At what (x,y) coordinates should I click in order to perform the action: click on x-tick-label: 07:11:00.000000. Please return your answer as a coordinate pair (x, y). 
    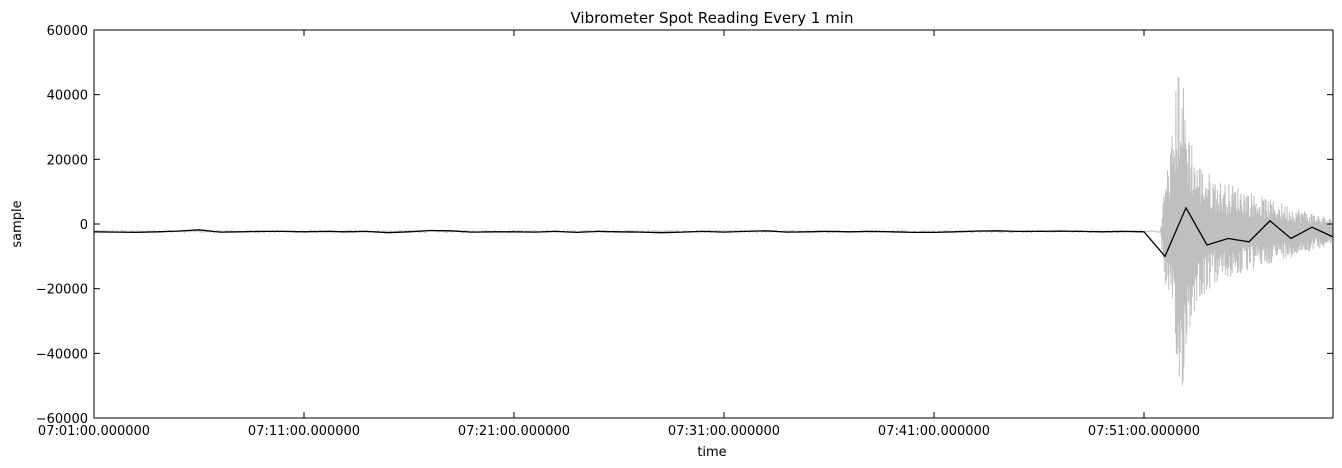
    Looking at the image, I should click on (304, 431).